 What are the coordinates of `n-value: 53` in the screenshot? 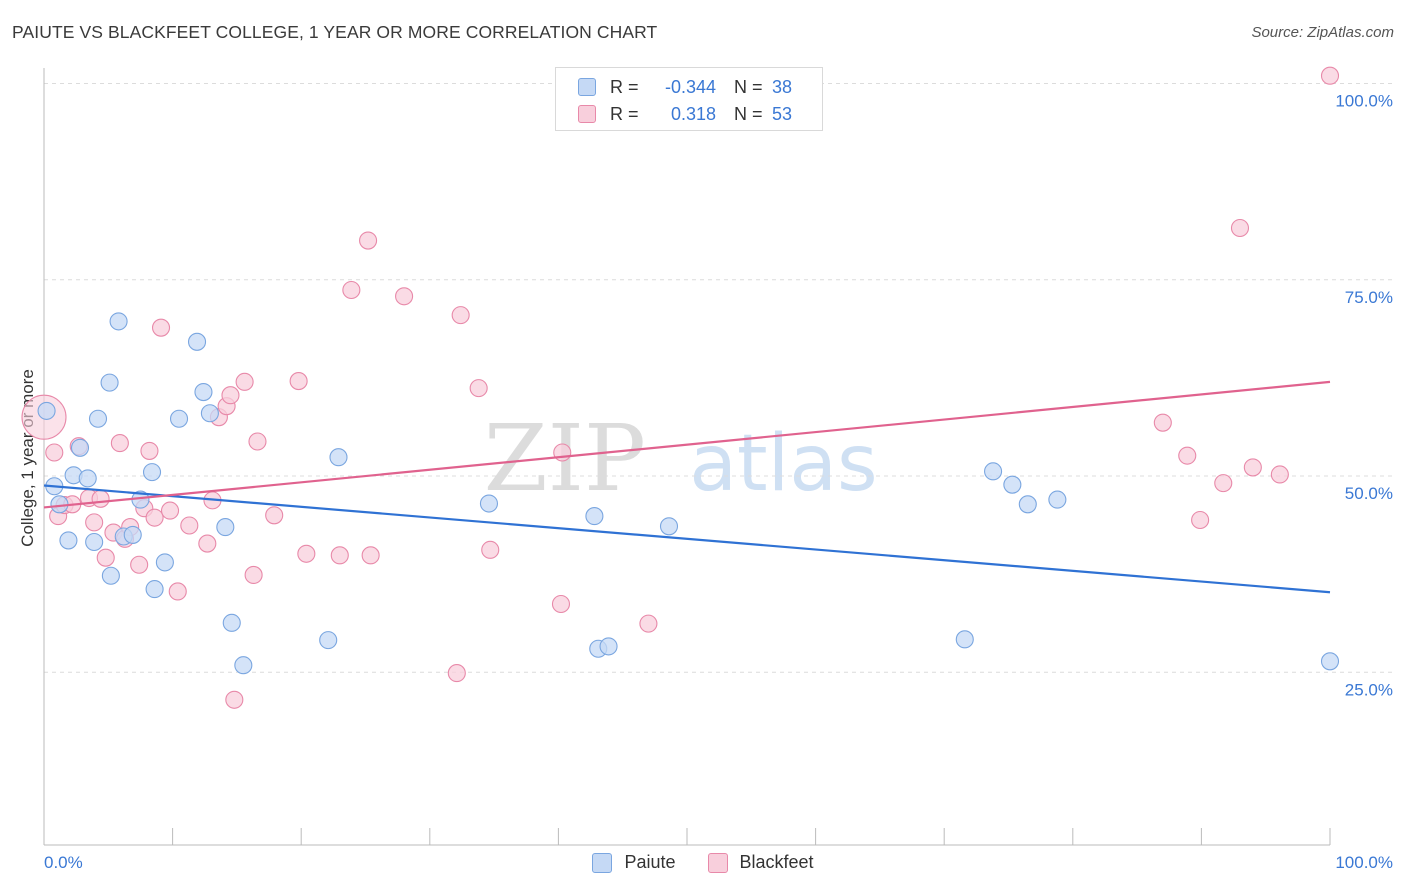 It's located at (782, 113).